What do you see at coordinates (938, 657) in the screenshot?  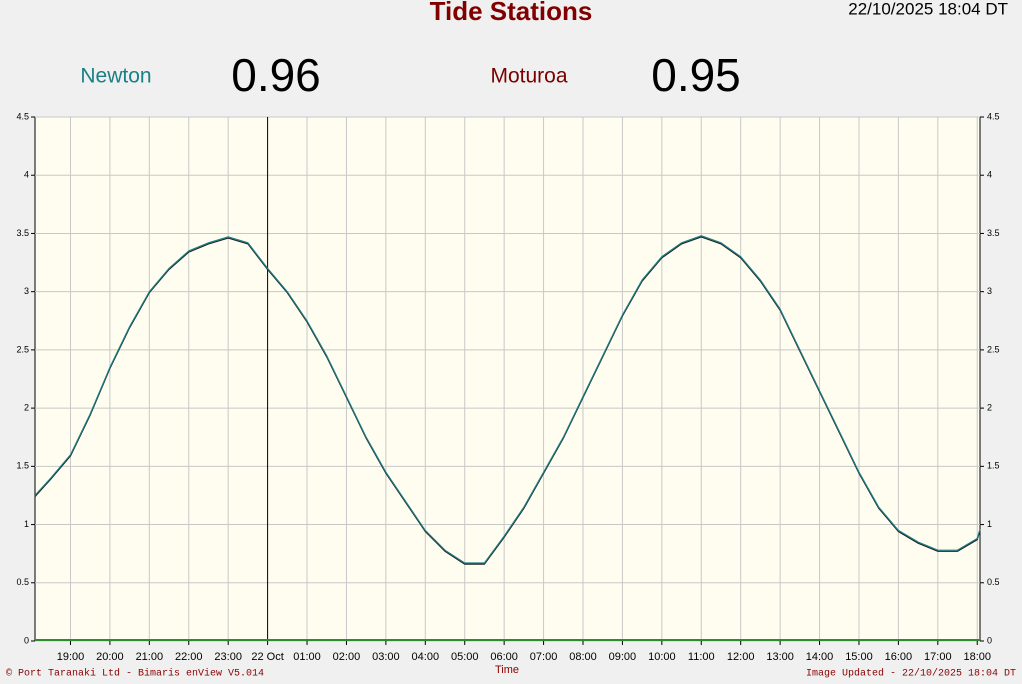 I see `x-tick-label: 17:00` at bounding box center [938, 657].